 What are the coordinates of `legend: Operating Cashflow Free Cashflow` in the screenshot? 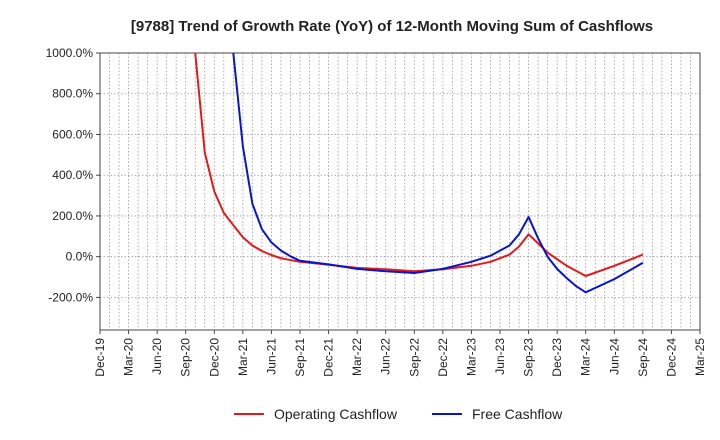 It's located at (398, 414).